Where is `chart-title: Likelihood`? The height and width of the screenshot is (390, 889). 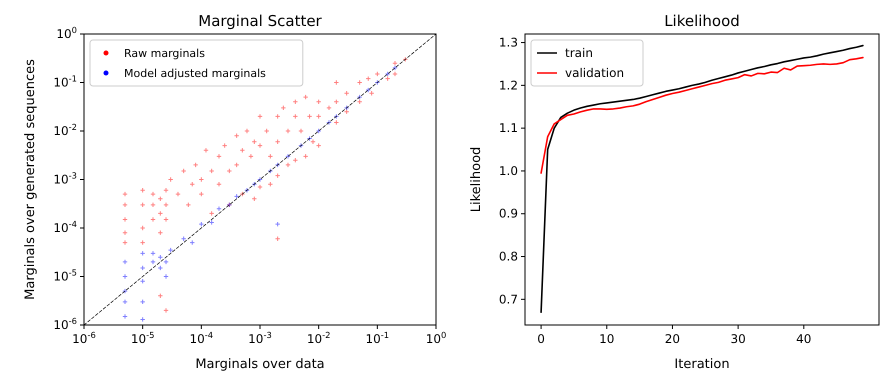 chart-title: Likelihood is located at coordinates (702, 21).